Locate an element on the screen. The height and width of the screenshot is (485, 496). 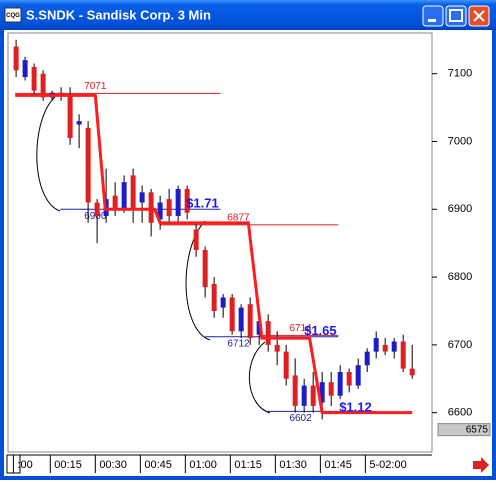
last-price-box is located at coordinates (464, 430).